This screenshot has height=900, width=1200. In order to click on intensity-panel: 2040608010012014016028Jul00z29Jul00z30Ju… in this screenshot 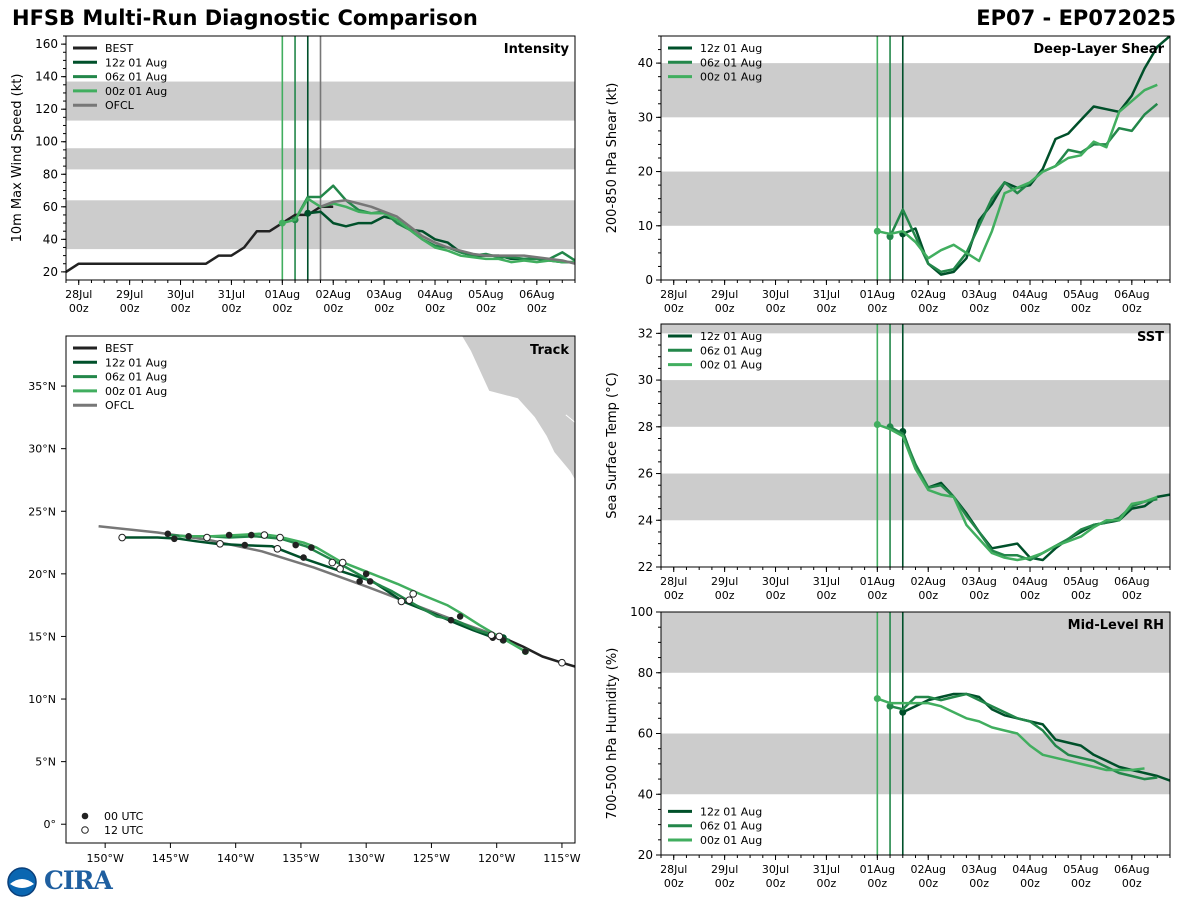, I will do `click(293, 175)`.